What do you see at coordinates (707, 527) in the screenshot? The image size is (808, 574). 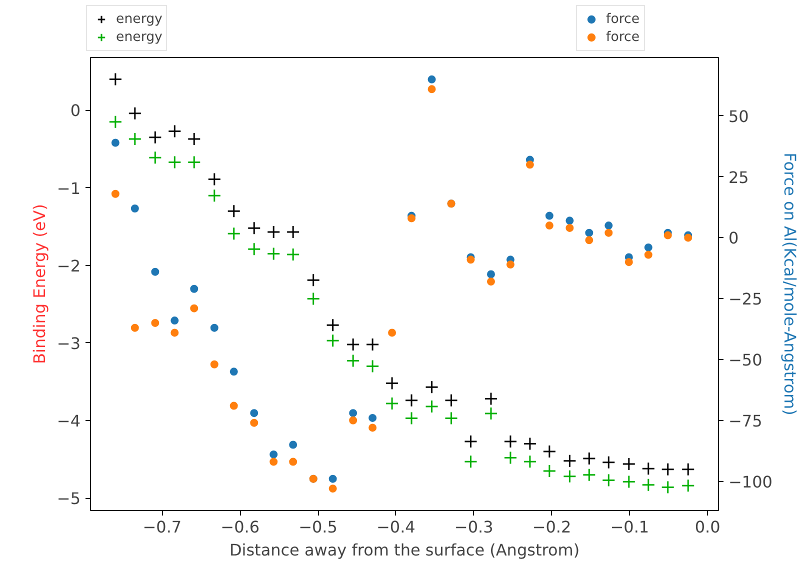 I see `x-tick-label: 0.0` at bounding box center [707, 527].